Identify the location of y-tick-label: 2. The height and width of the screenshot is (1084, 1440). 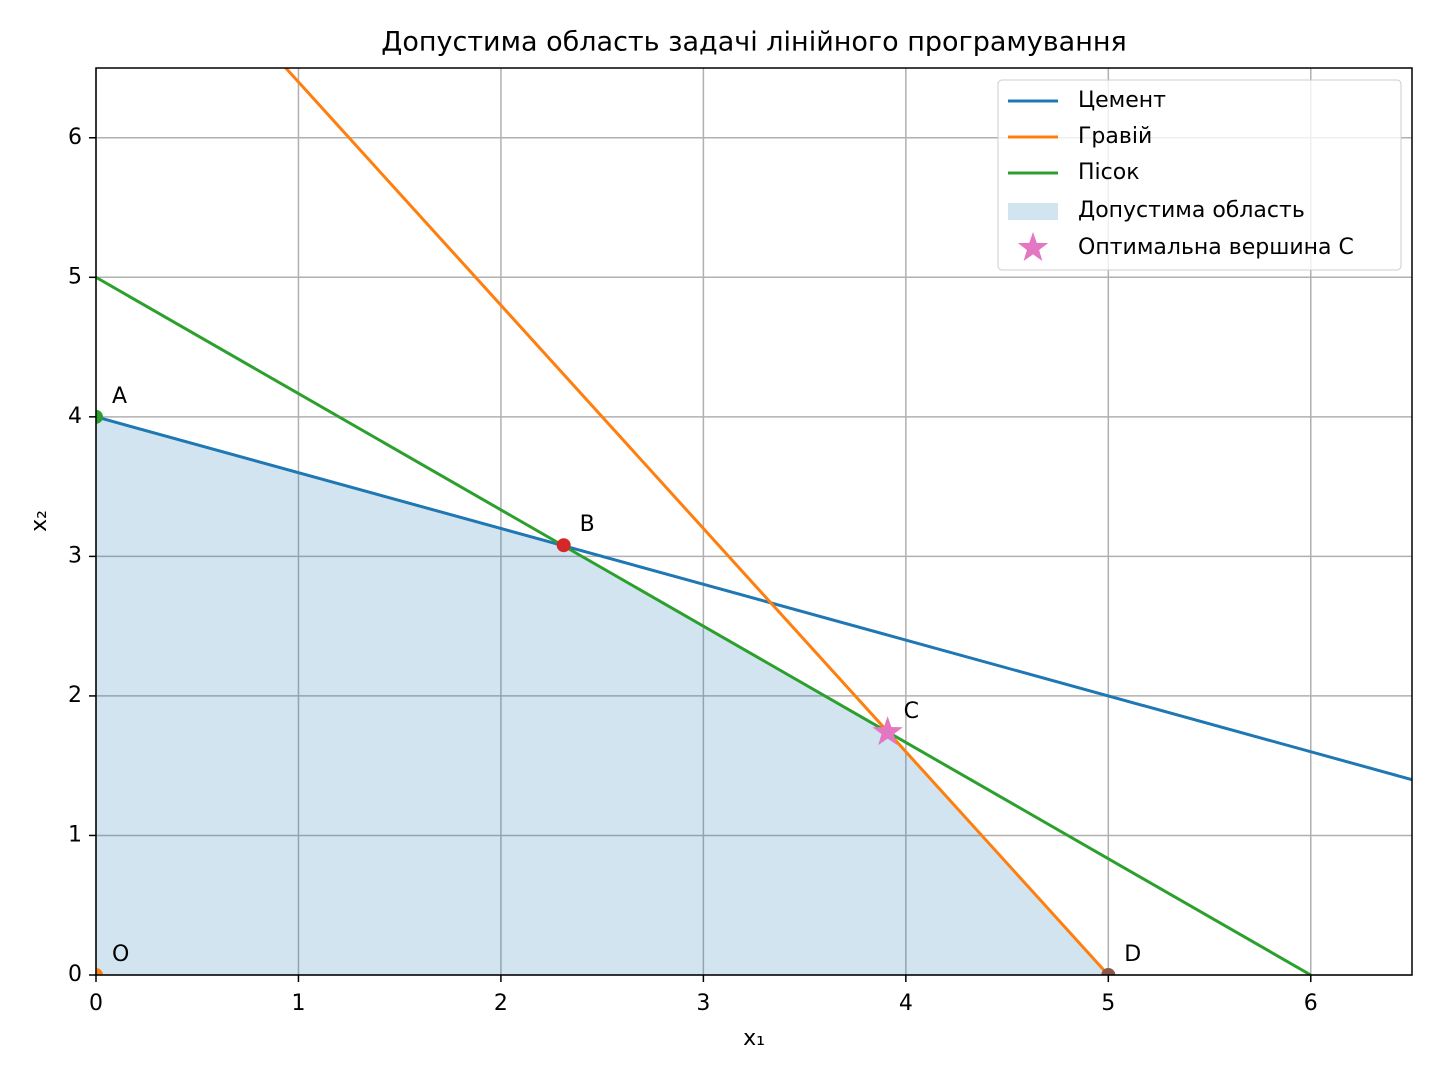
(75, 695).